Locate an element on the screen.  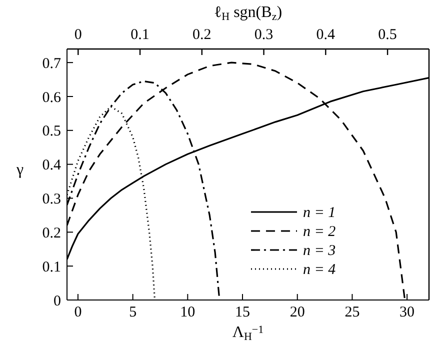
x2-tick-label: 0.4 is located at coordinates (326, 35).